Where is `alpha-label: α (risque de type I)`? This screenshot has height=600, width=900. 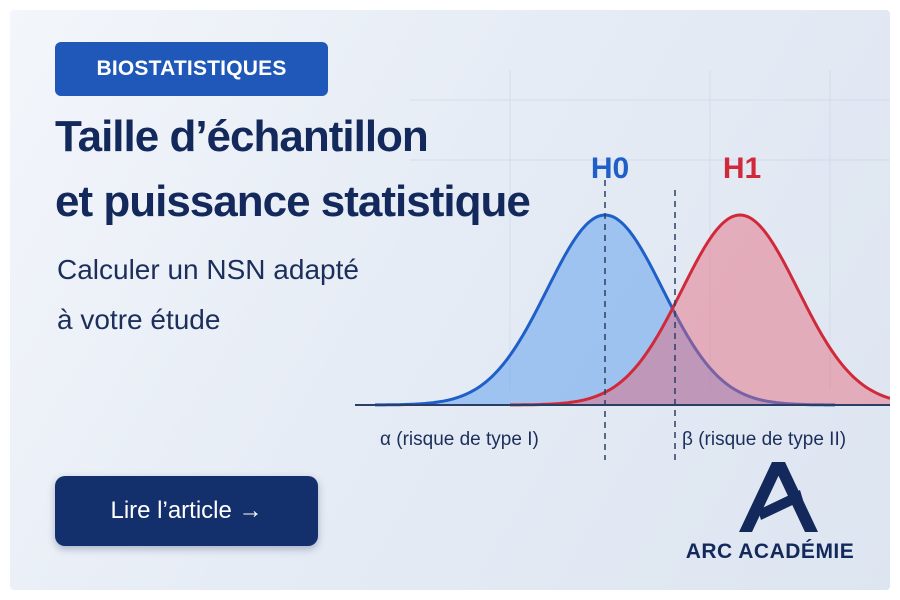 alpha-label: α (risque de type I) is located at coordinates (459, 439).